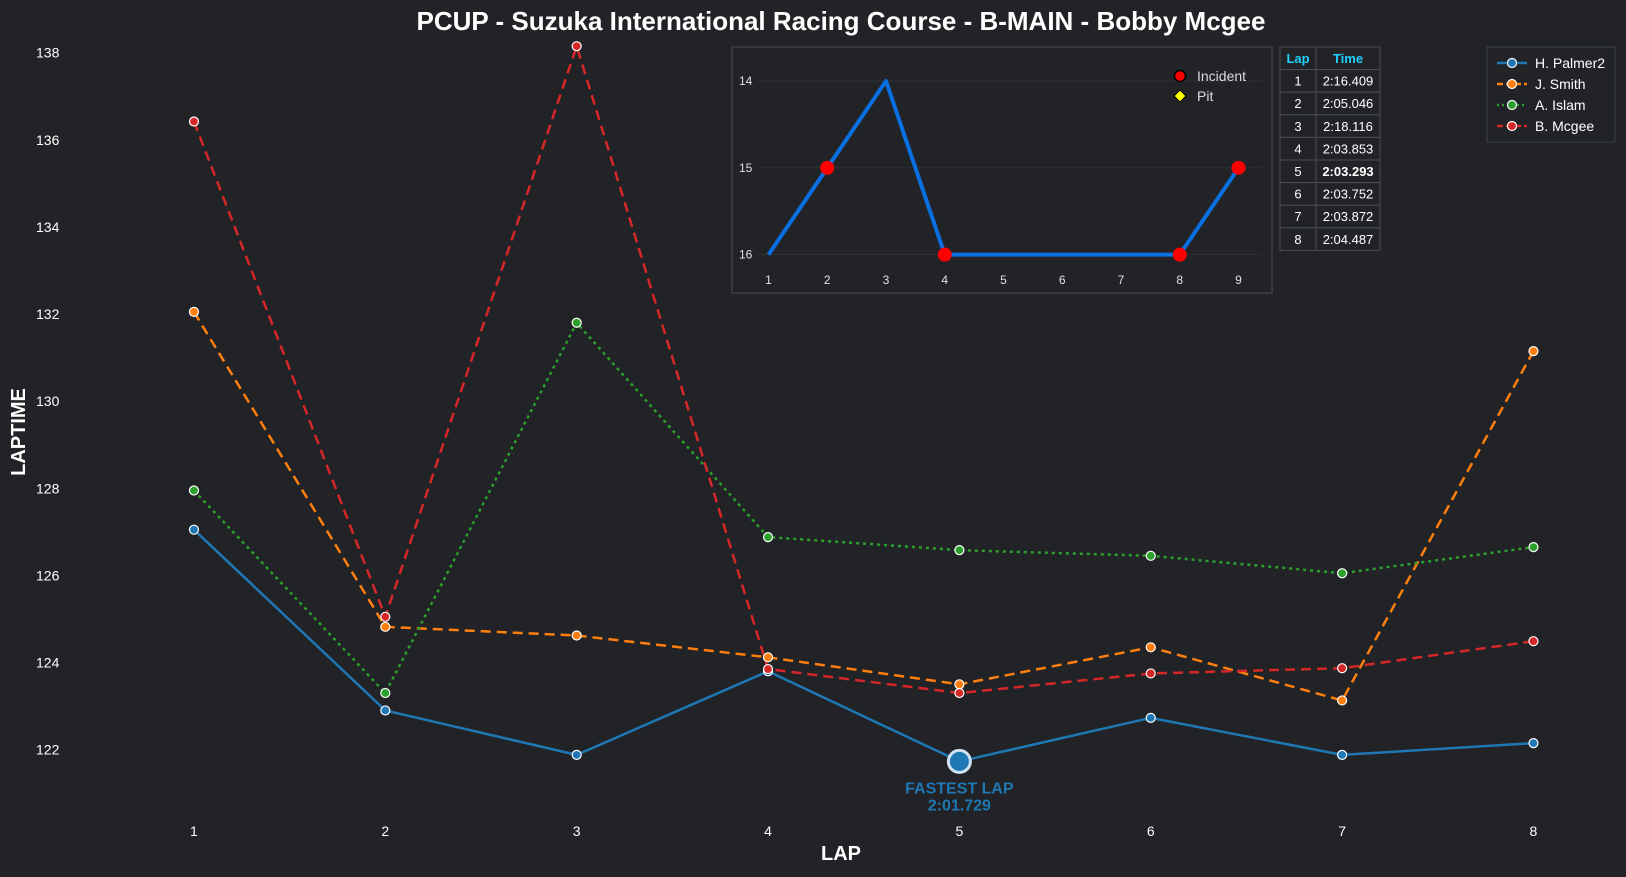  What do you see at coordinates (48, 488) in the screenshot?
I see `y-tick-label: 128` at bounding box center [48, 488].